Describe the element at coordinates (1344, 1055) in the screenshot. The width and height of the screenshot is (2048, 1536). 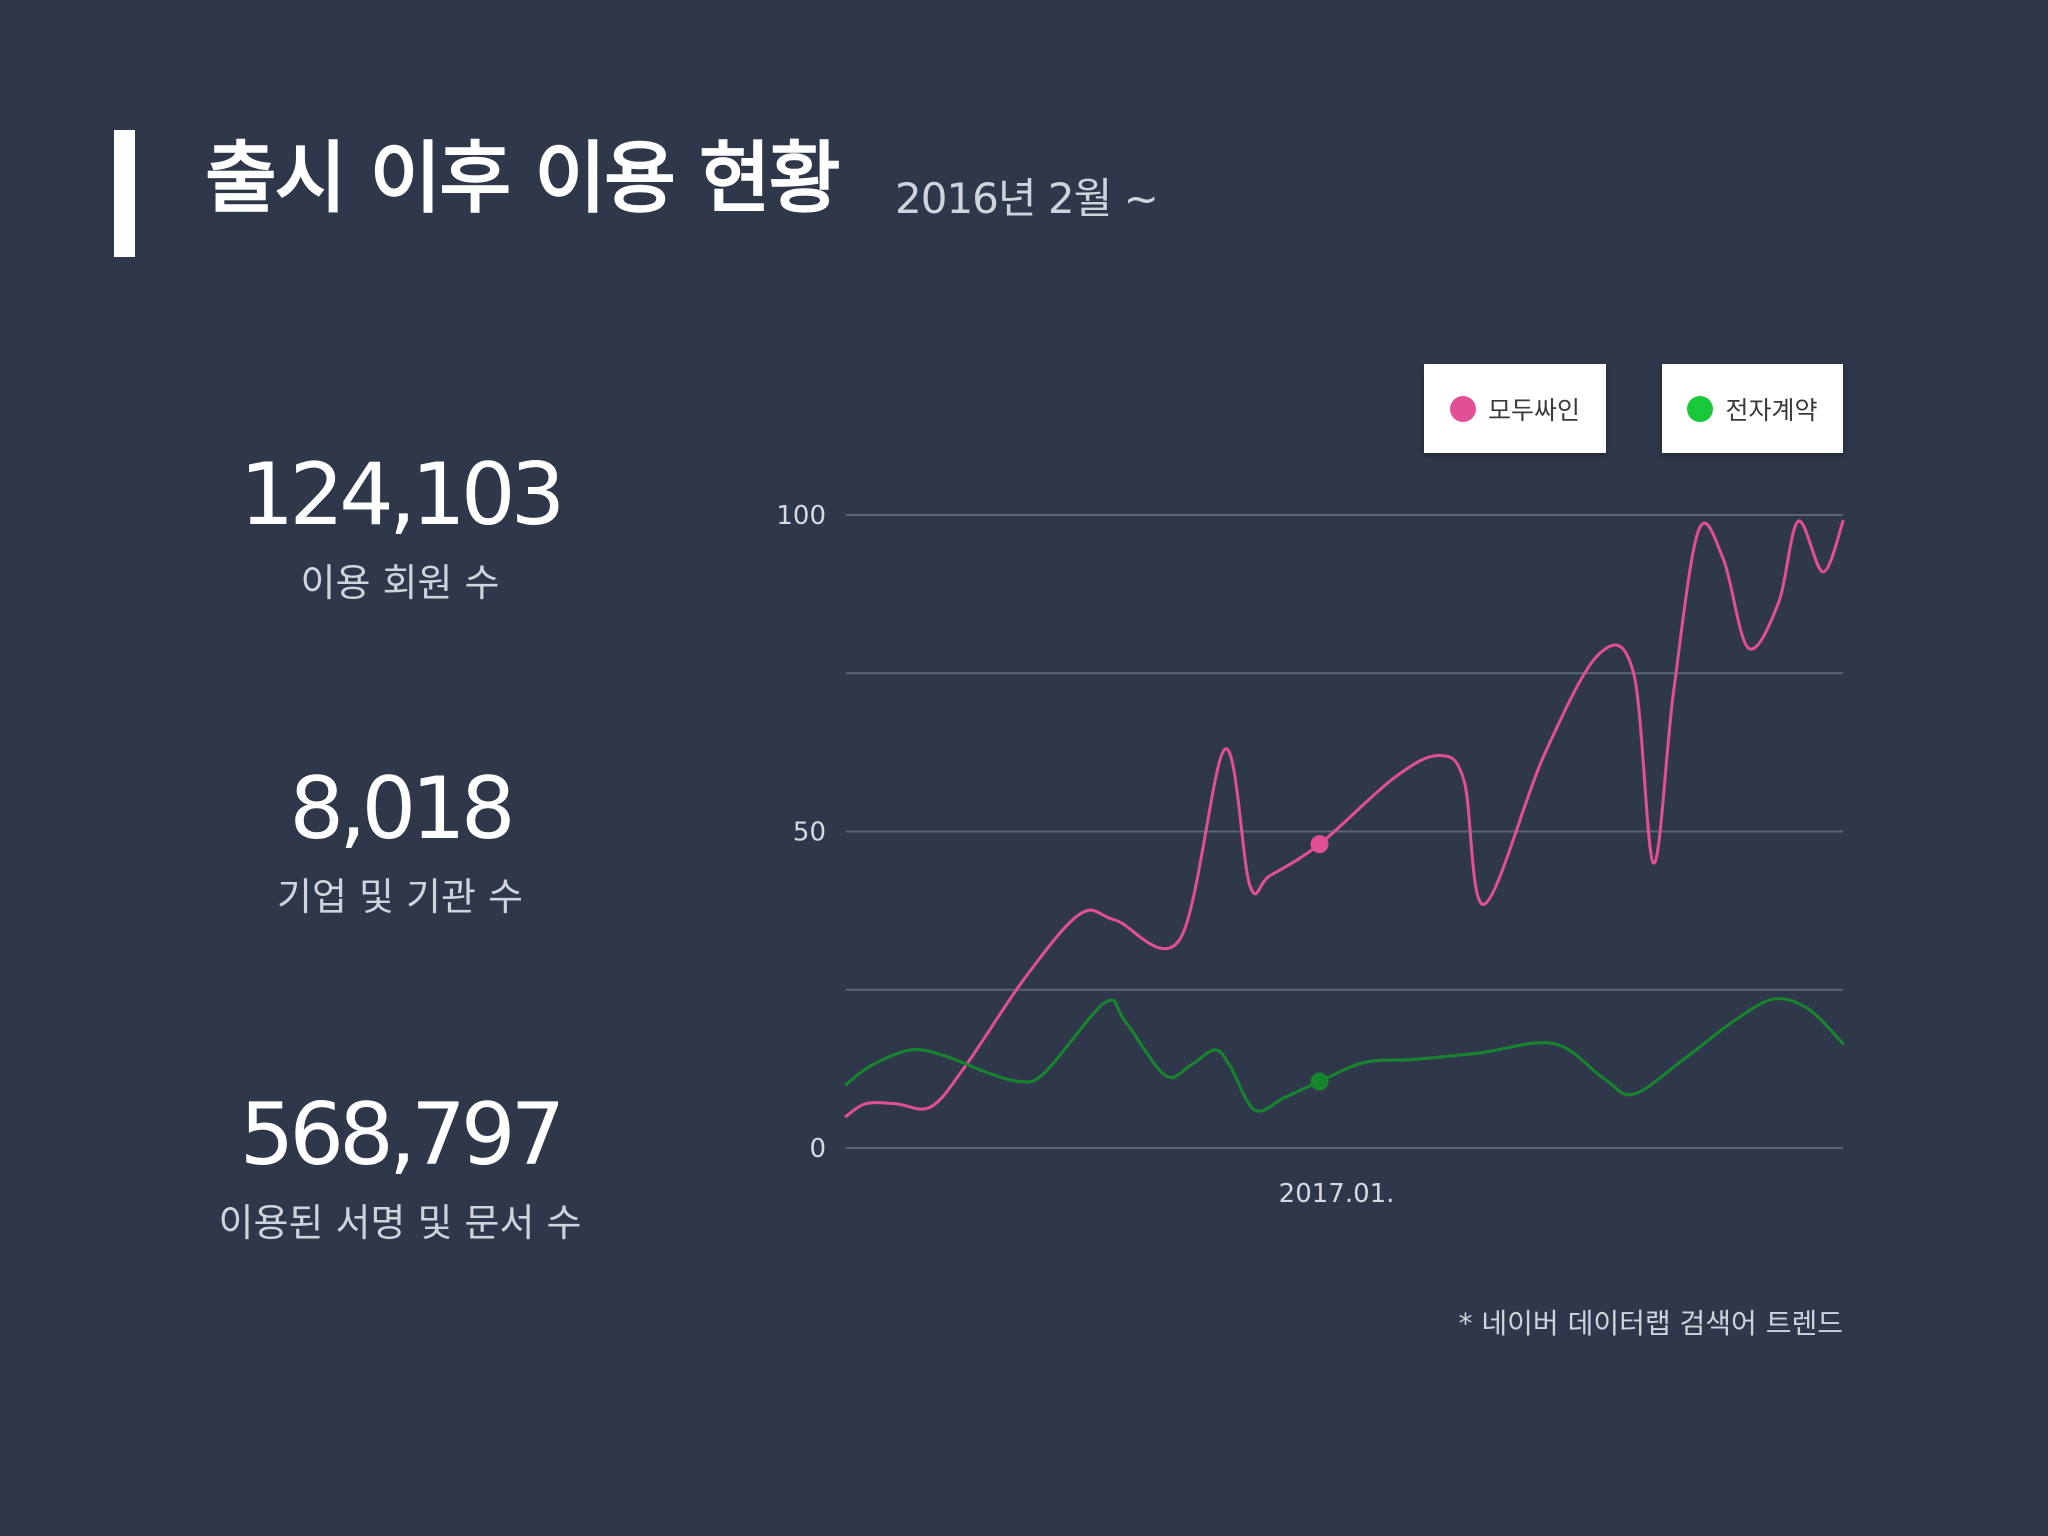
I see `series-line-e-contract` at that location.